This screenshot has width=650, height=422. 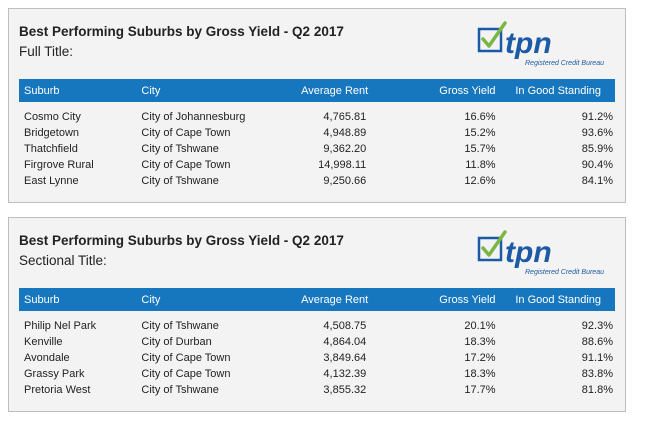 What do you see at coordinates (597, 117) in the screenshot?
I see `cell-in-good-standing: 91.2%` at bounding box center [597, 117].